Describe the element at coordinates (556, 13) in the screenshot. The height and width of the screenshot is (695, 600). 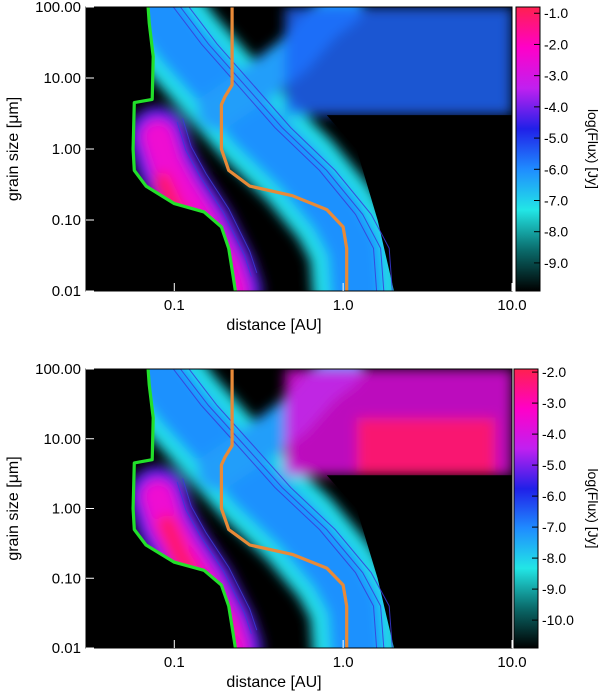
I see `colorbar-tick-label: -1.0` at that location.